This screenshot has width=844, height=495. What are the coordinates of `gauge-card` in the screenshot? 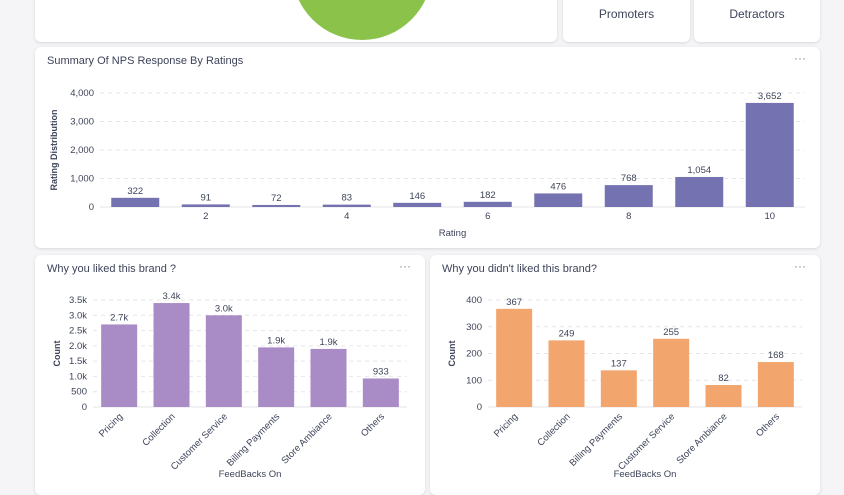 It's located at (296, 21).